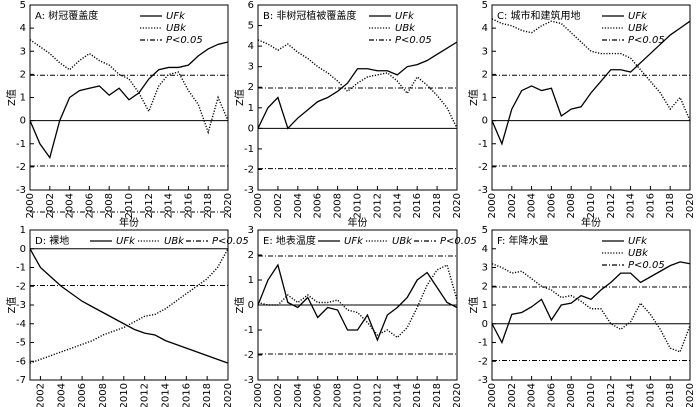  I want to click on x-axis-label: 年份, so click(129, 222).